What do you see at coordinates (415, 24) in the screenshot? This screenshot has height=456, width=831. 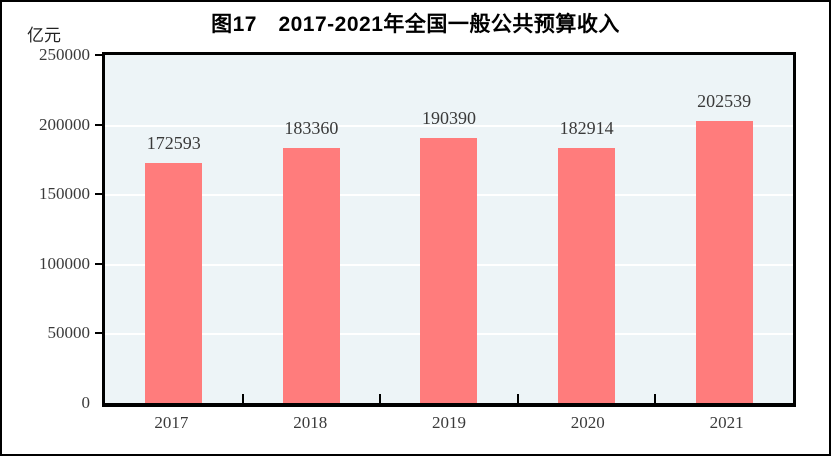 I see `chart-title: 图17 2017-2021年全国一般公共预算收入` at bounding box center [415, 24].